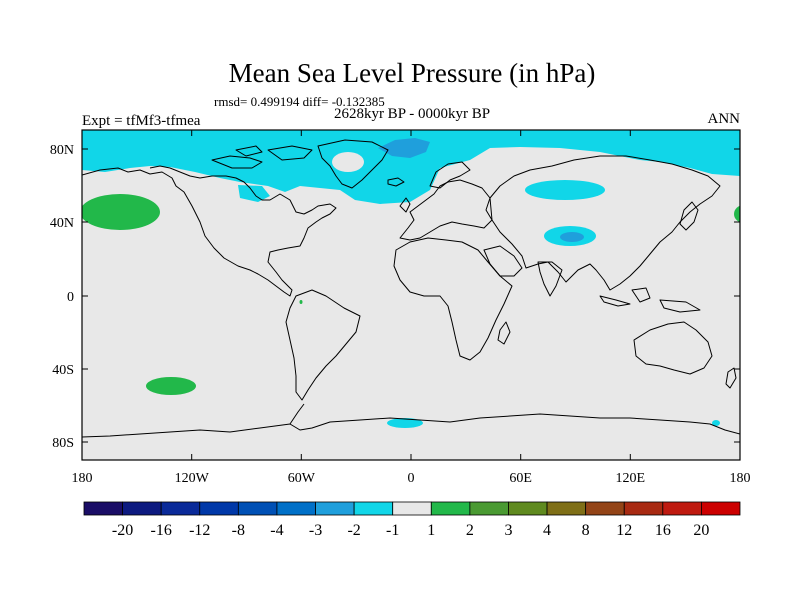 Image resolution: width=800 pixels, height=600 pixels. Describe the element at coordinates (396, 182) in the screenshot. I see `coast-iceland` at that location.